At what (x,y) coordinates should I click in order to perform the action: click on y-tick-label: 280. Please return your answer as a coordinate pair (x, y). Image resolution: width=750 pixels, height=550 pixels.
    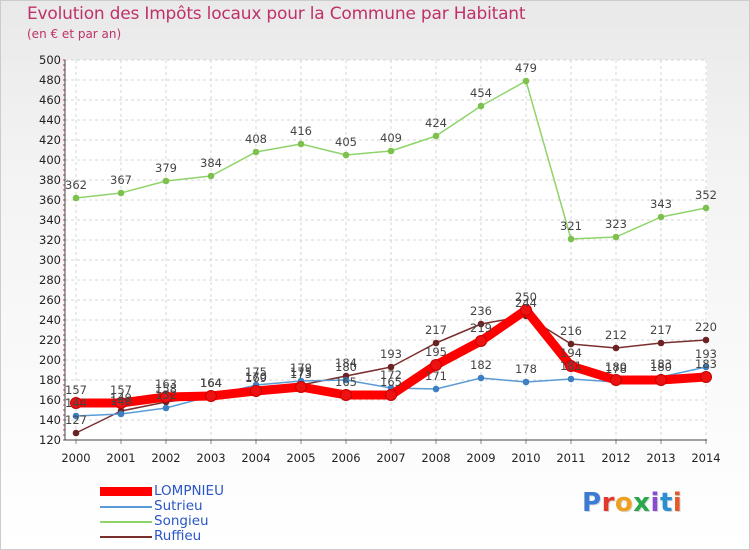
    Looking at the image, I should click on (50, 280).